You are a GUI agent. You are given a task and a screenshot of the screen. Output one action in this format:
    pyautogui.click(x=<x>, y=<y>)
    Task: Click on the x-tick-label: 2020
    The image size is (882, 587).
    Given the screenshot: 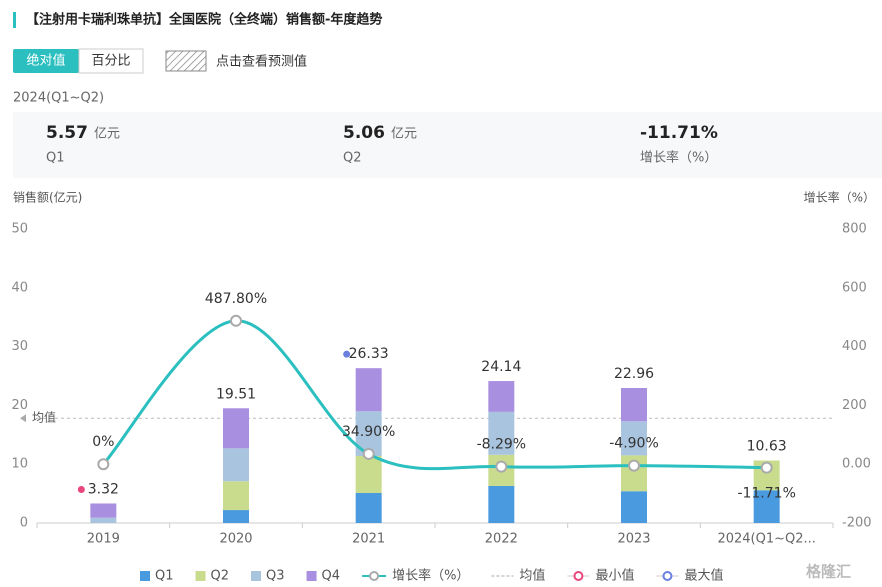 What is the action you would take?
    pyautogui.click(x=235, y=539)
    